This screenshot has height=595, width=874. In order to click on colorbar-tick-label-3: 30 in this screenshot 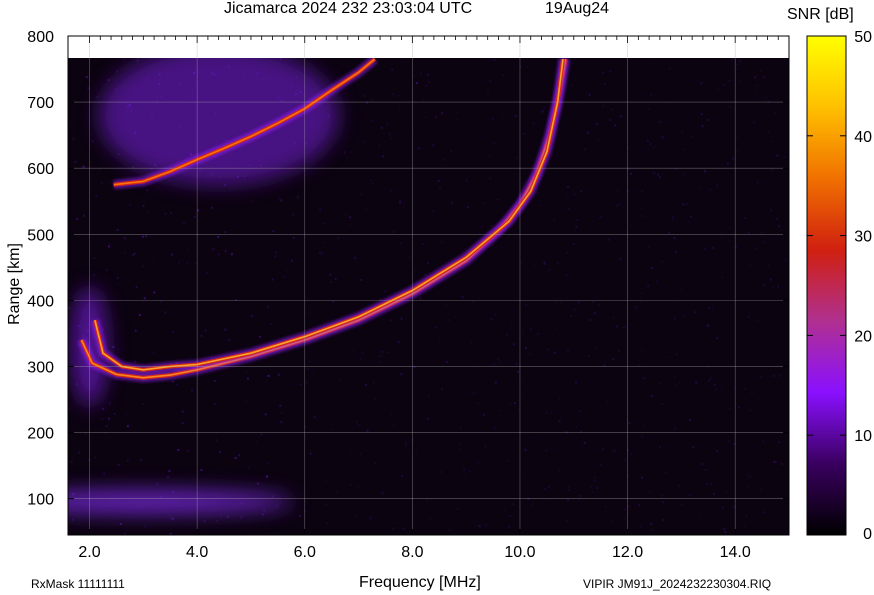, I will do `click(863, 237)`.